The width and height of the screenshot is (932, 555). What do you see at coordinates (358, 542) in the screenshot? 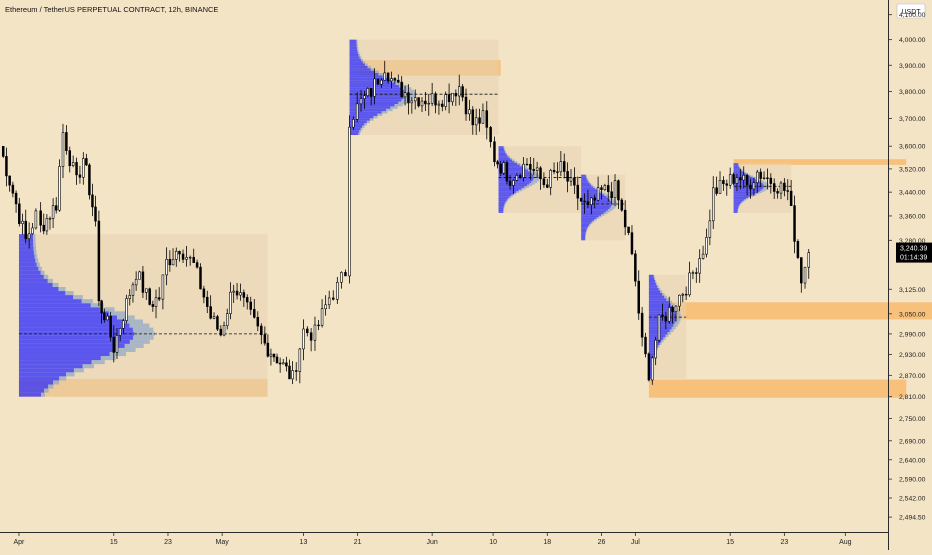
I see `x-tick-label: 21` at bounding box center [358, 542].